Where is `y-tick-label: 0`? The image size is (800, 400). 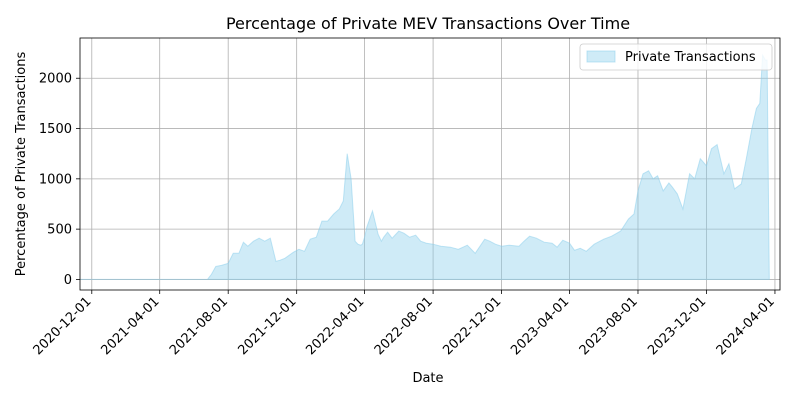 y-tick-label: 0 is located at coordinates (68, 280).